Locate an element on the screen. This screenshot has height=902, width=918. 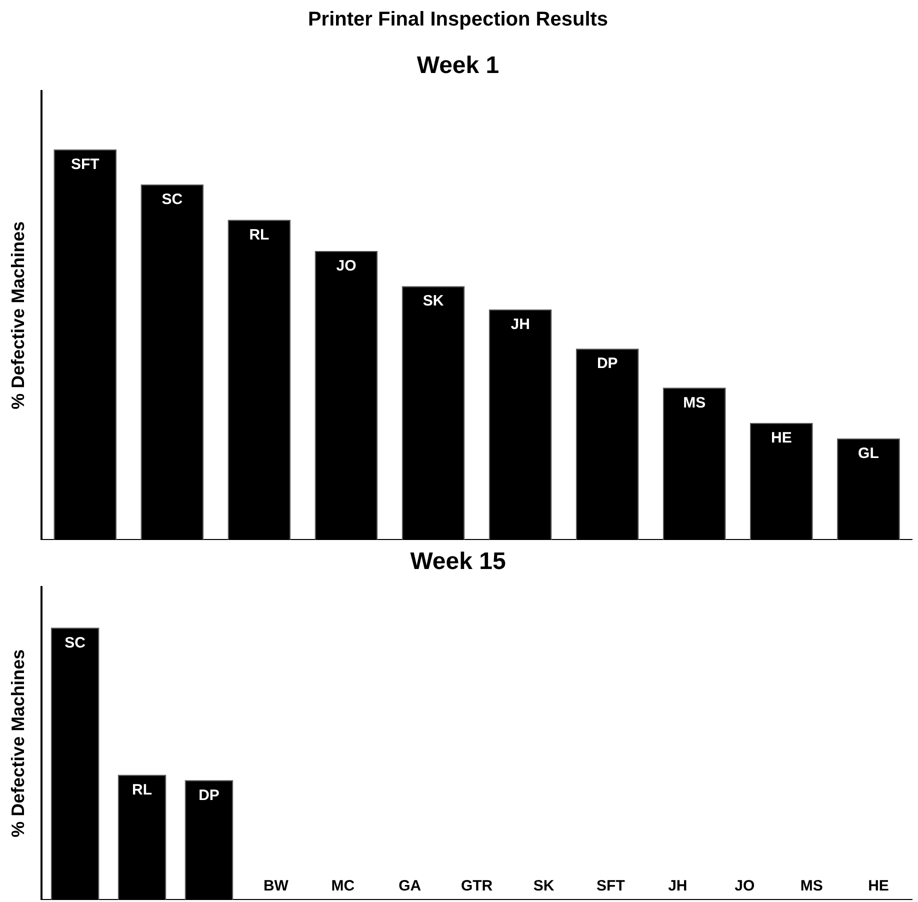
chart-subtitle: Week 1 is located at coordinates (458, 66).